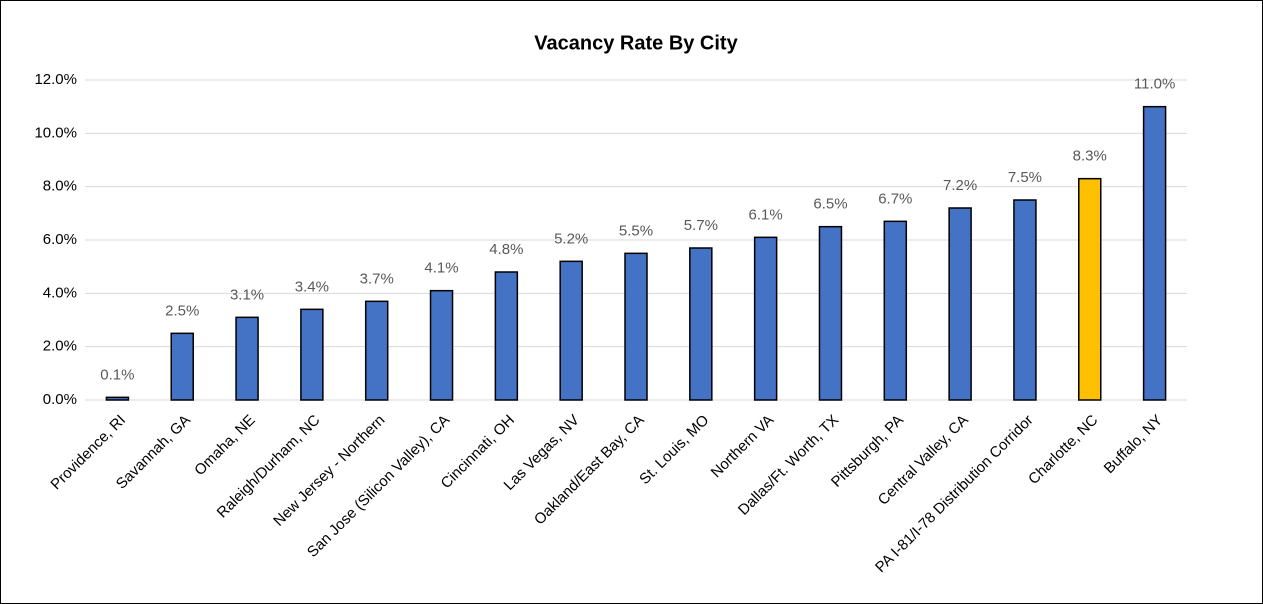  Describe the element at coordinates (60, 186) in the screenshot. I see `y-tick-label: 8.0%` at that location.